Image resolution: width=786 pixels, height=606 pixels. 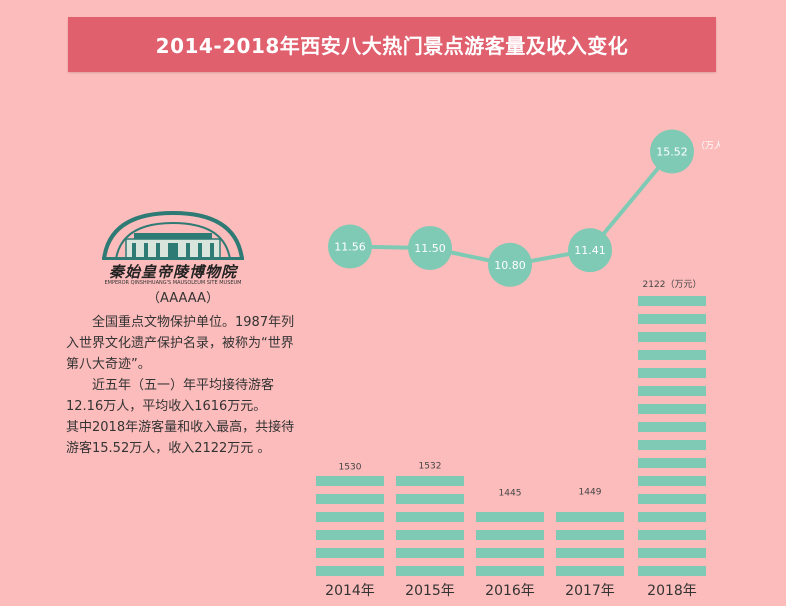 What do you see at coordinates (180, 438) in the screenshot?
I see `description-para-3: 其中2018年游客量和收入最高，共接待游客15.52万人，收入2122万元 。` at bounding box center [180, 438].